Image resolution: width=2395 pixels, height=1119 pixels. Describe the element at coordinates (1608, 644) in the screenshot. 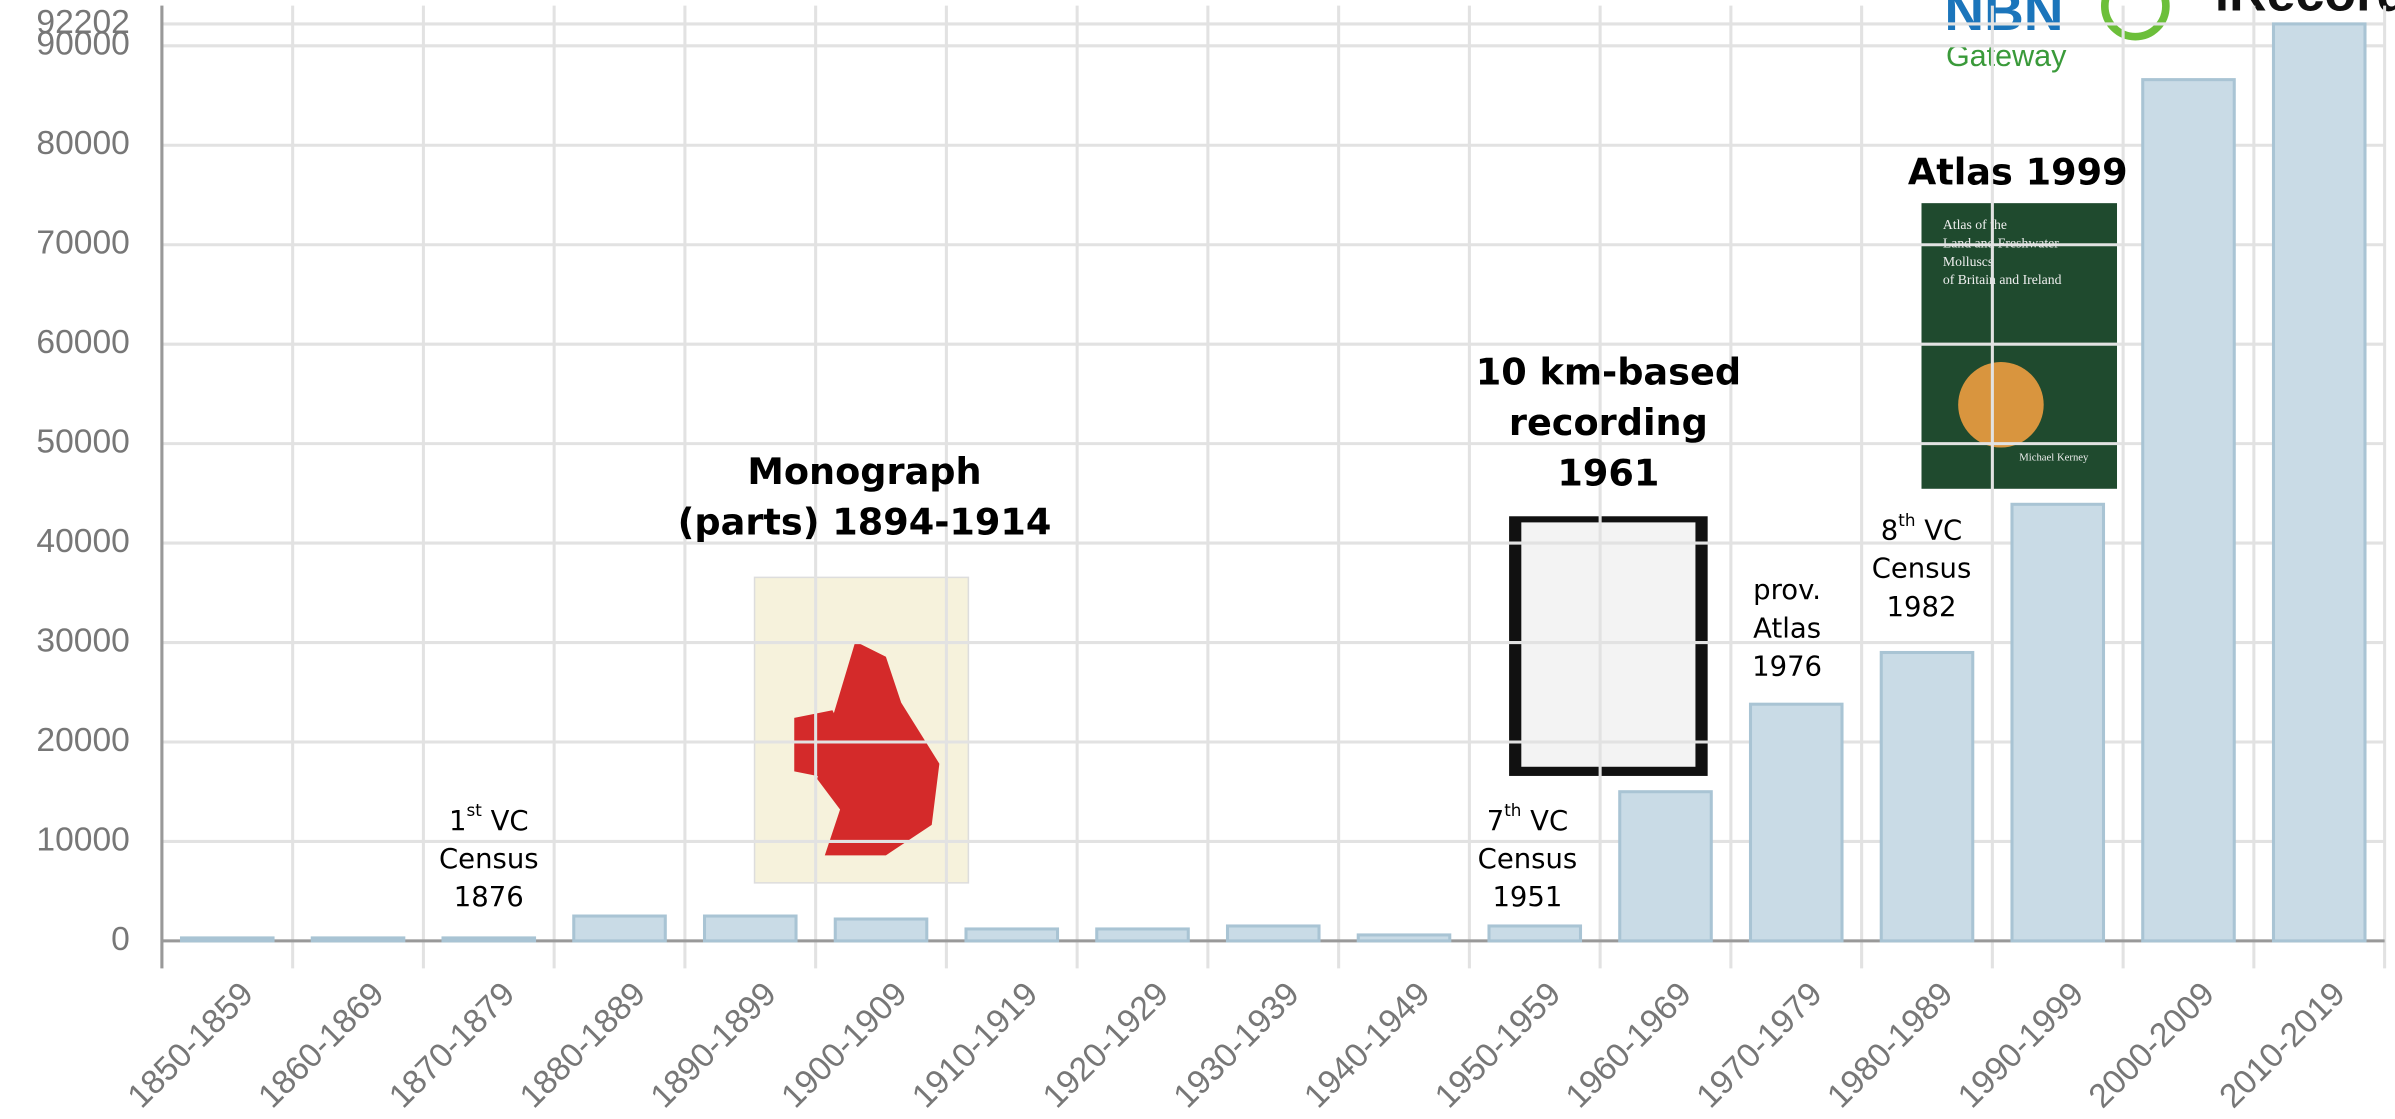

I see `record-card` at that location.